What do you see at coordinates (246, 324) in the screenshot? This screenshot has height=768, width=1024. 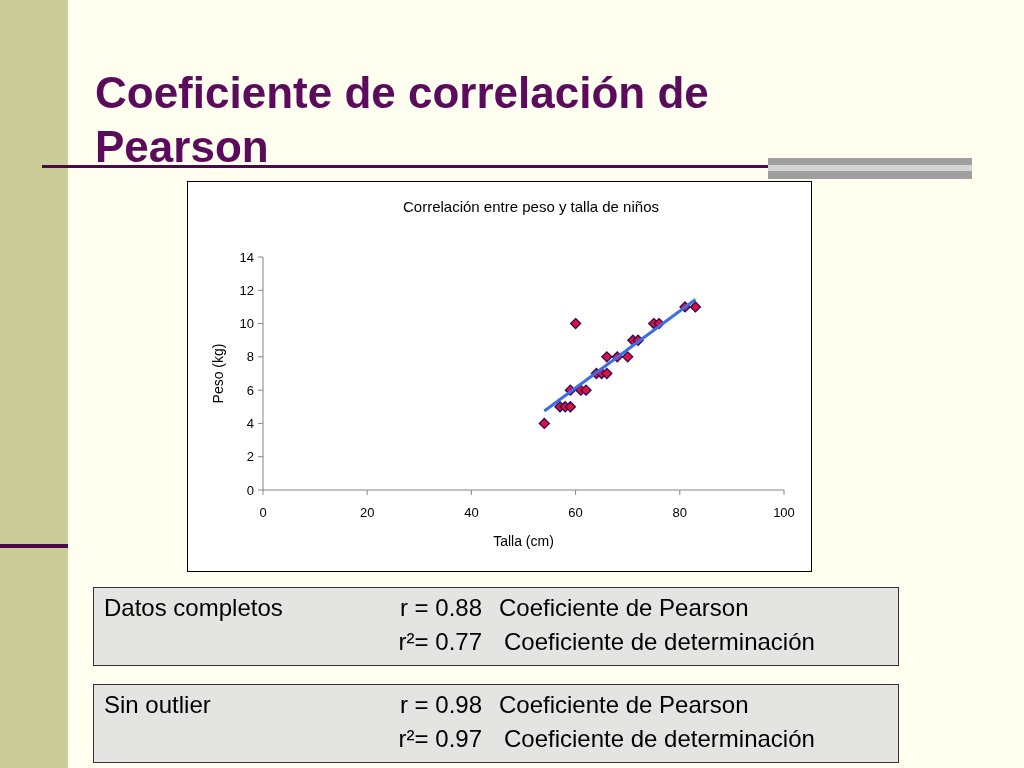 I see `y-tick-label: 10` at bounding box center [246, 324].